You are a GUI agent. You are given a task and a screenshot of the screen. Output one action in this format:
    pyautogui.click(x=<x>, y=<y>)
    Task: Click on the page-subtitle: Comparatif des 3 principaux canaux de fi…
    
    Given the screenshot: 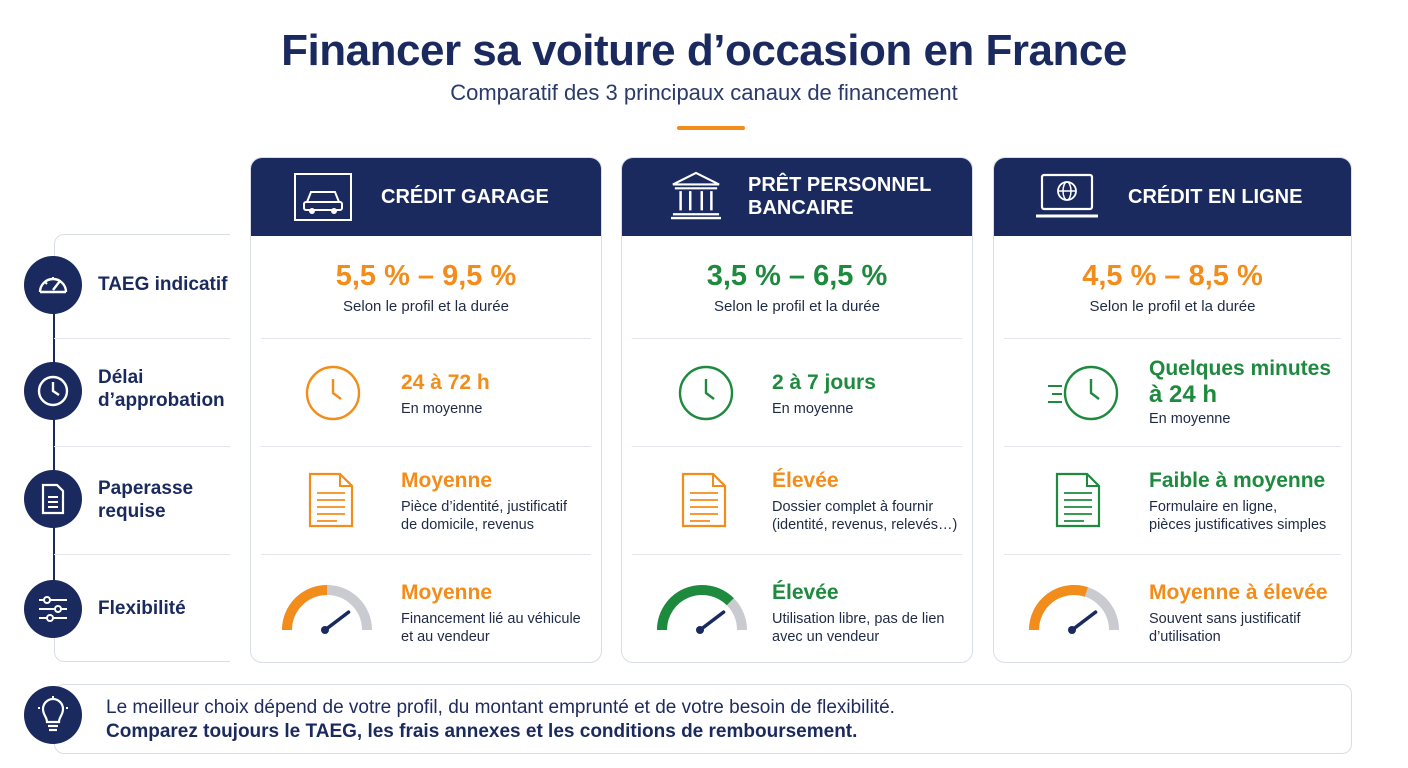 What is the action you would take?
    pyautogui.click(x=704, y=92)
    